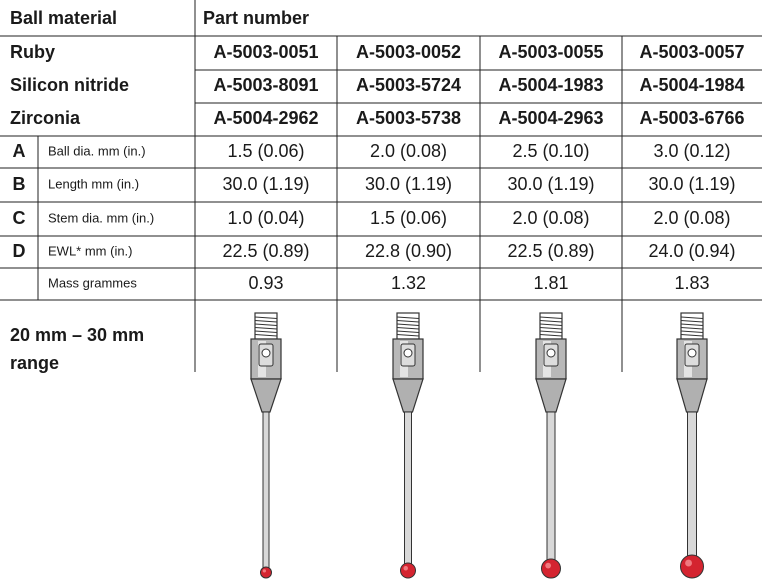  Describe the element at coordinates (550, 151) in the screenshot. I see `spec-value: 2.5 (0.10)` at that location.